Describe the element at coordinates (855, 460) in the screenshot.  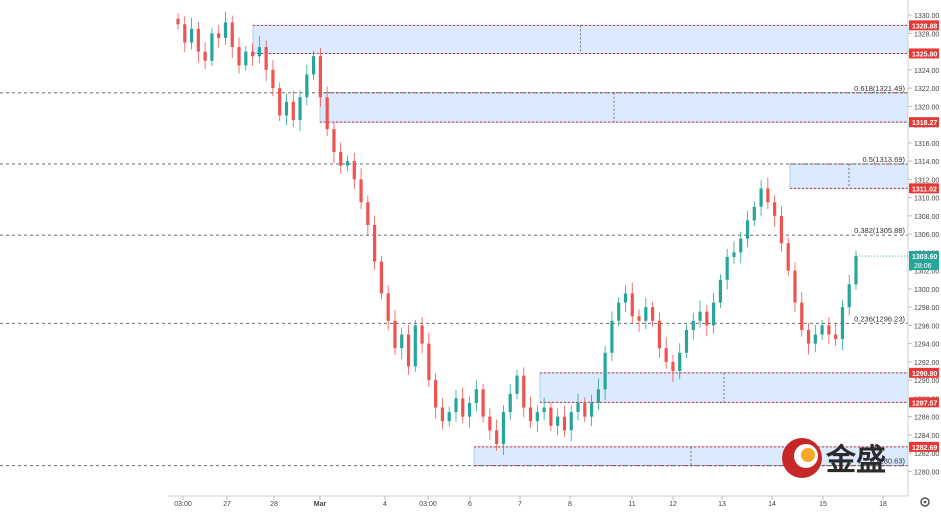
I see `watermark-brand-text: 金盛` at that location.